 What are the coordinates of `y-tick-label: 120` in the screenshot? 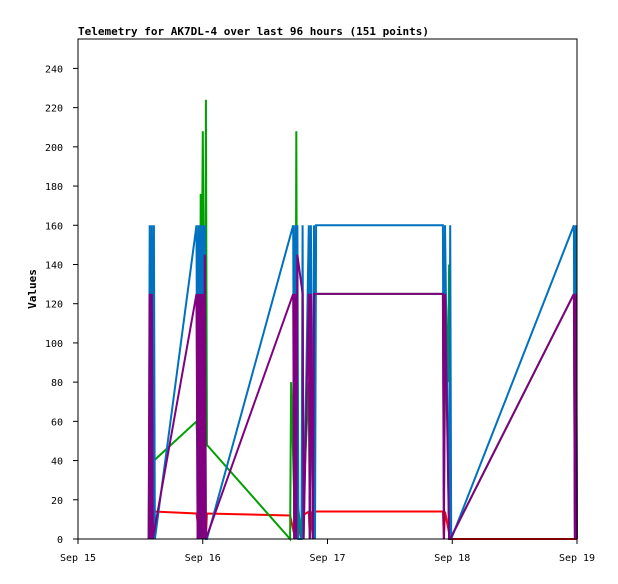 It's located at (54, 305).